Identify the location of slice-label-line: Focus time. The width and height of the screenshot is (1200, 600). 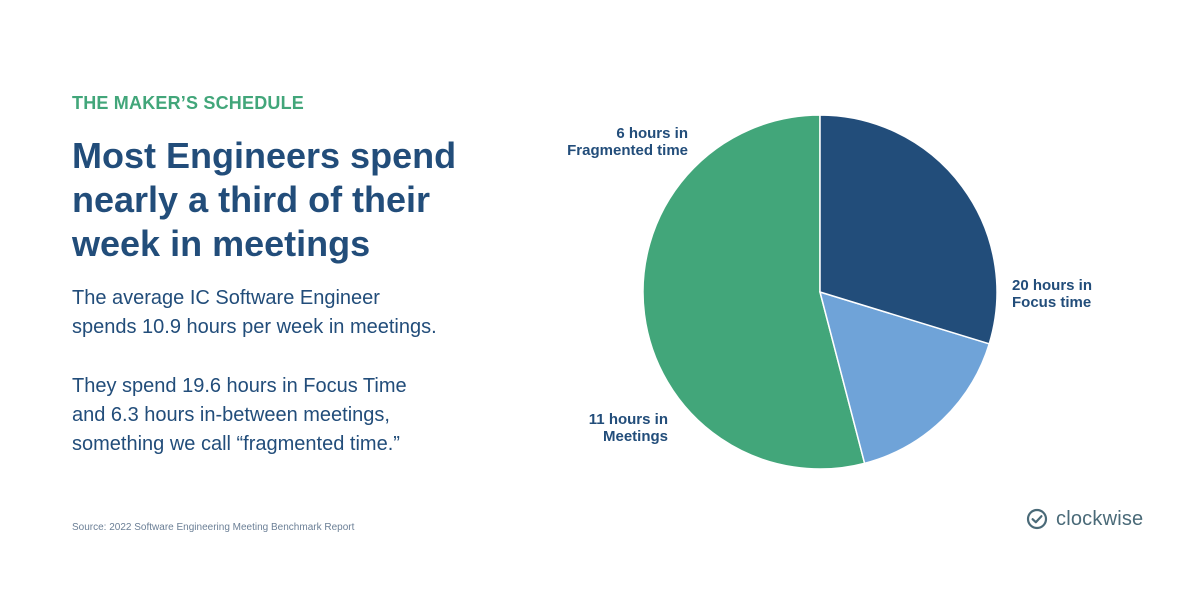
(1051, 302).